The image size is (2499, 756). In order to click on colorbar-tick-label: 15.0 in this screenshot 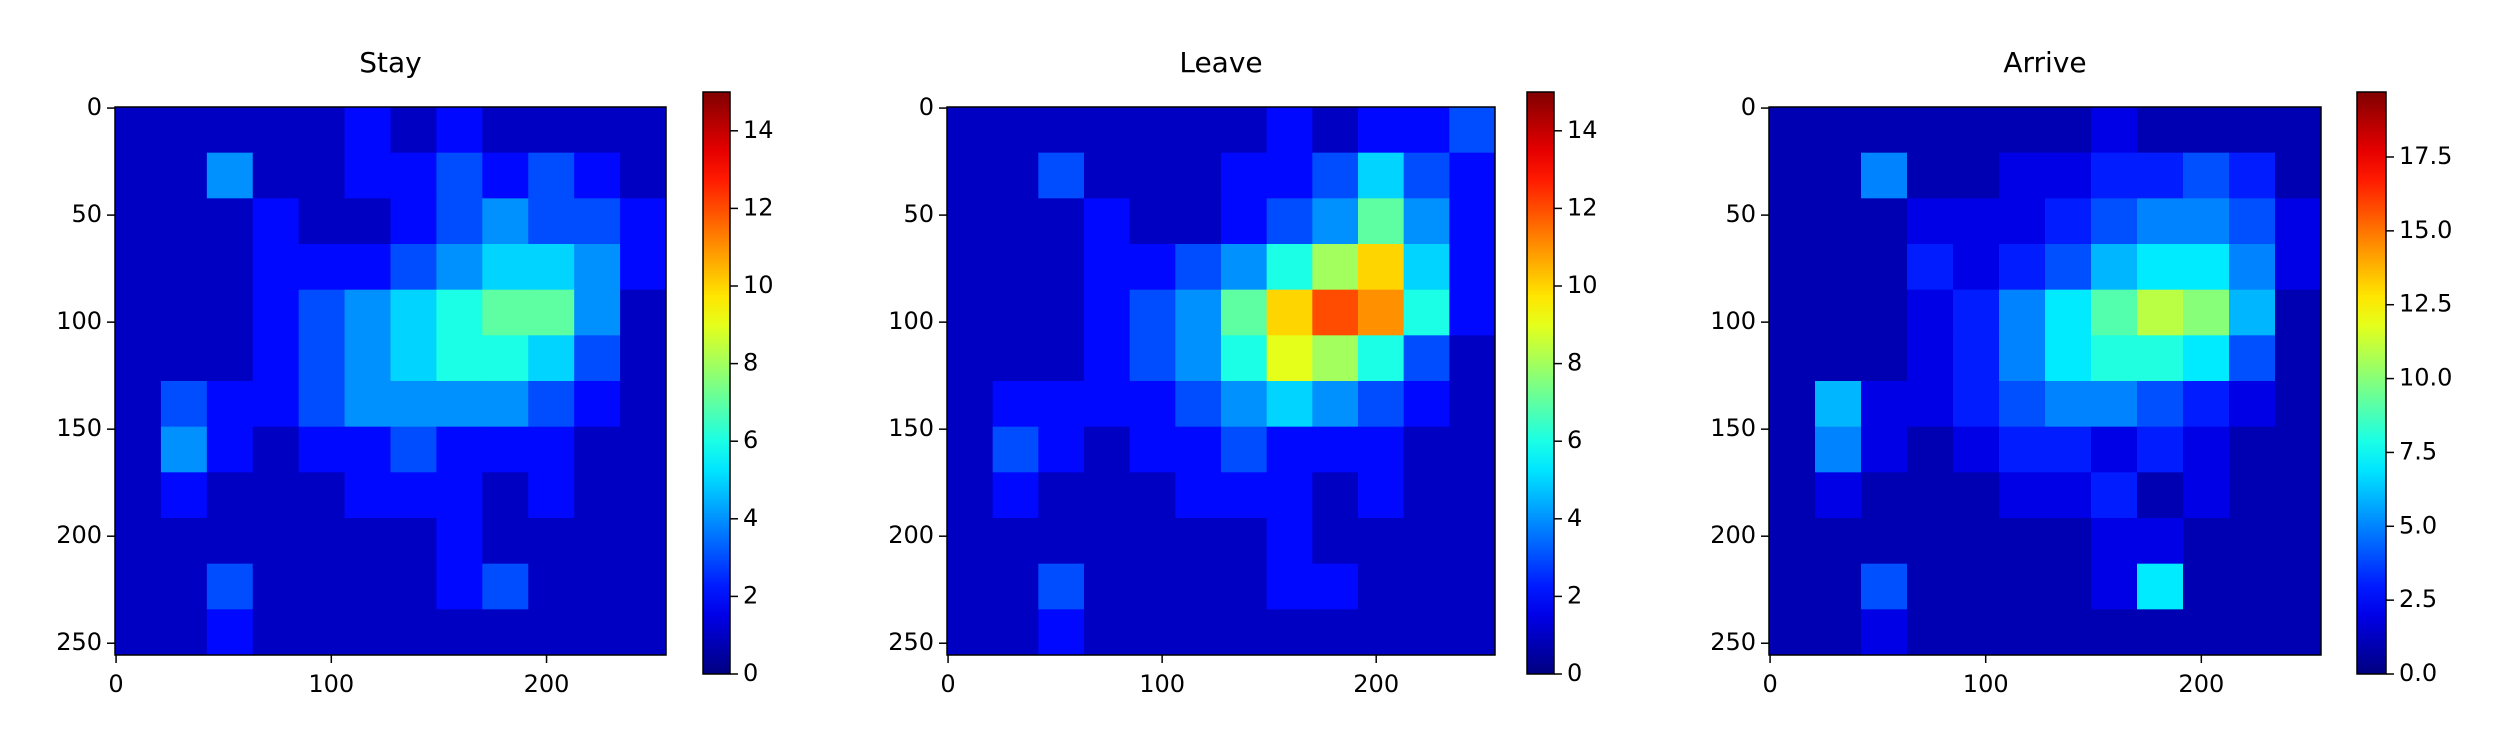, I will do `click(2425, 230)`.